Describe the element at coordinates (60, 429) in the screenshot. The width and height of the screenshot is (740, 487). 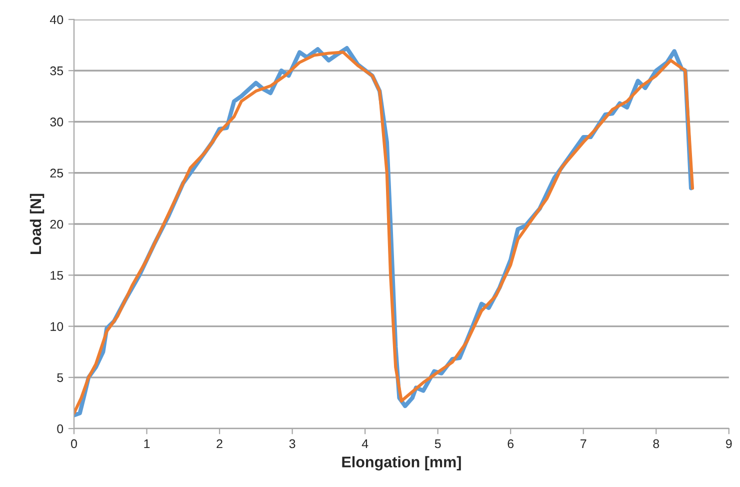
I see `y-tick-label: 0` at that location.